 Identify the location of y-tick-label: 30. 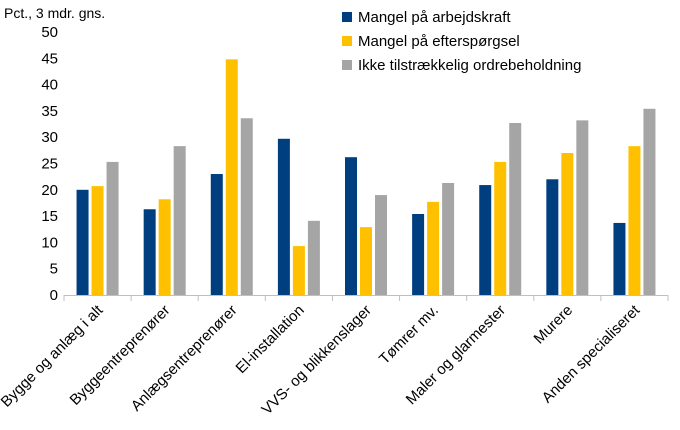
(49, 137).